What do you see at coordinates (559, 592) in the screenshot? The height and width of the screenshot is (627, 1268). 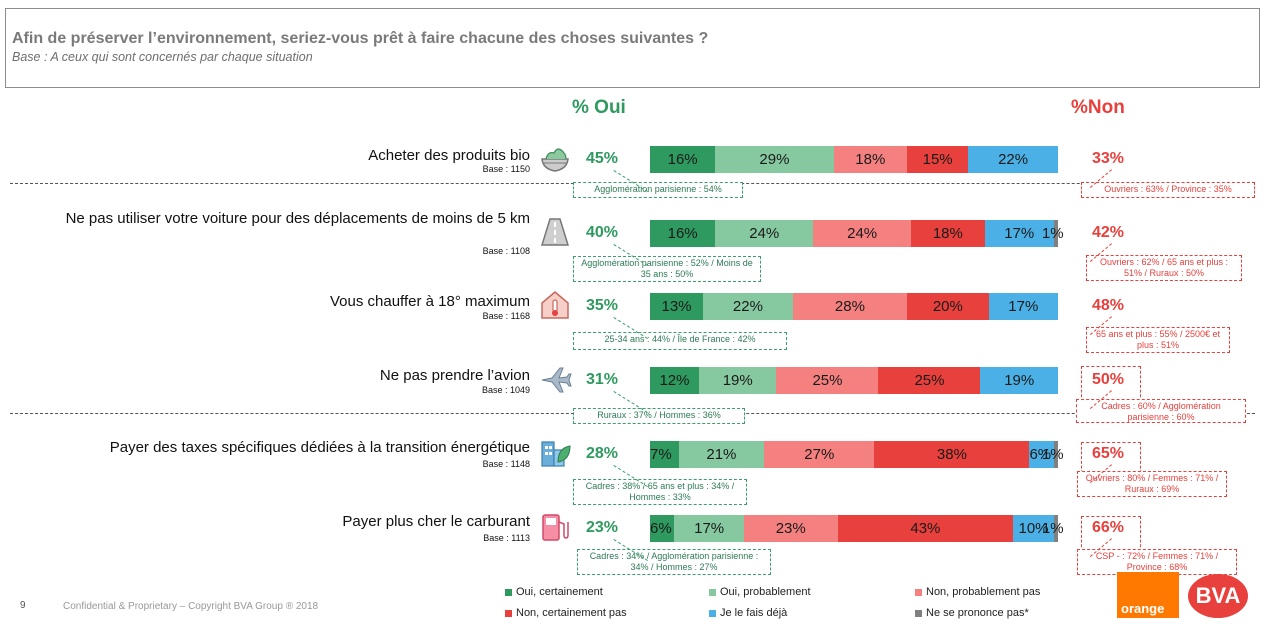 I see `legend-label: Oui, certainement` at bounding box center [559, 592].